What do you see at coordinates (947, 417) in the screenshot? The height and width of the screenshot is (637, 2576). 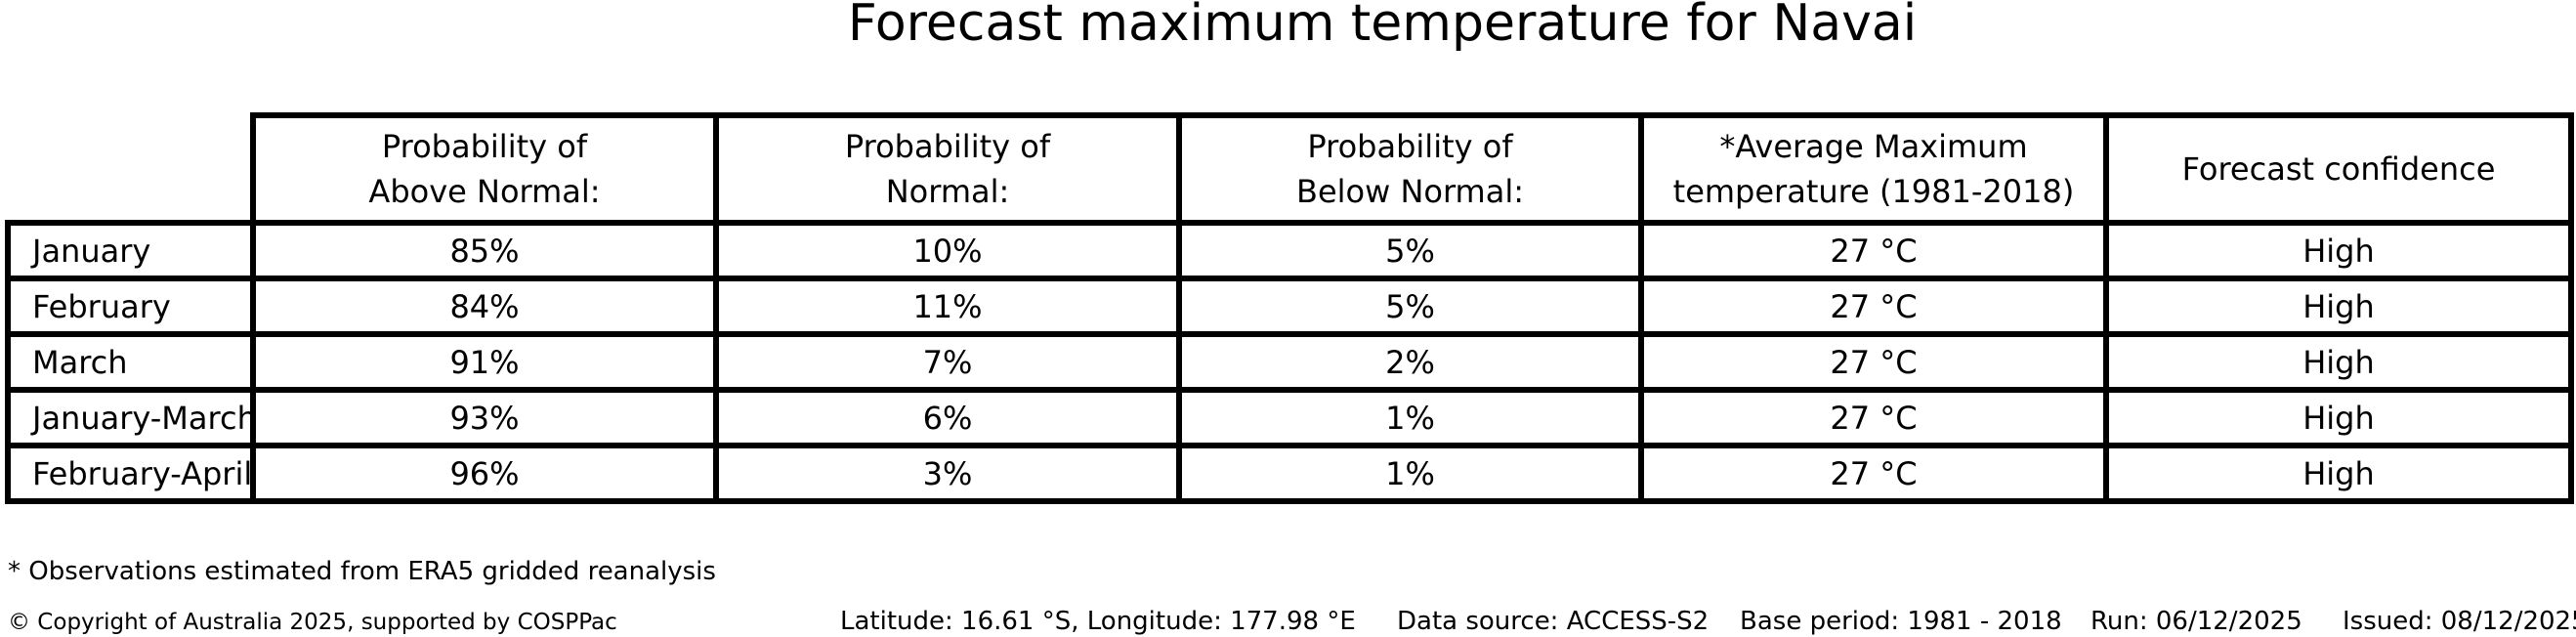 I see `normal-cell: 6%` at bounding box center [947, 417].